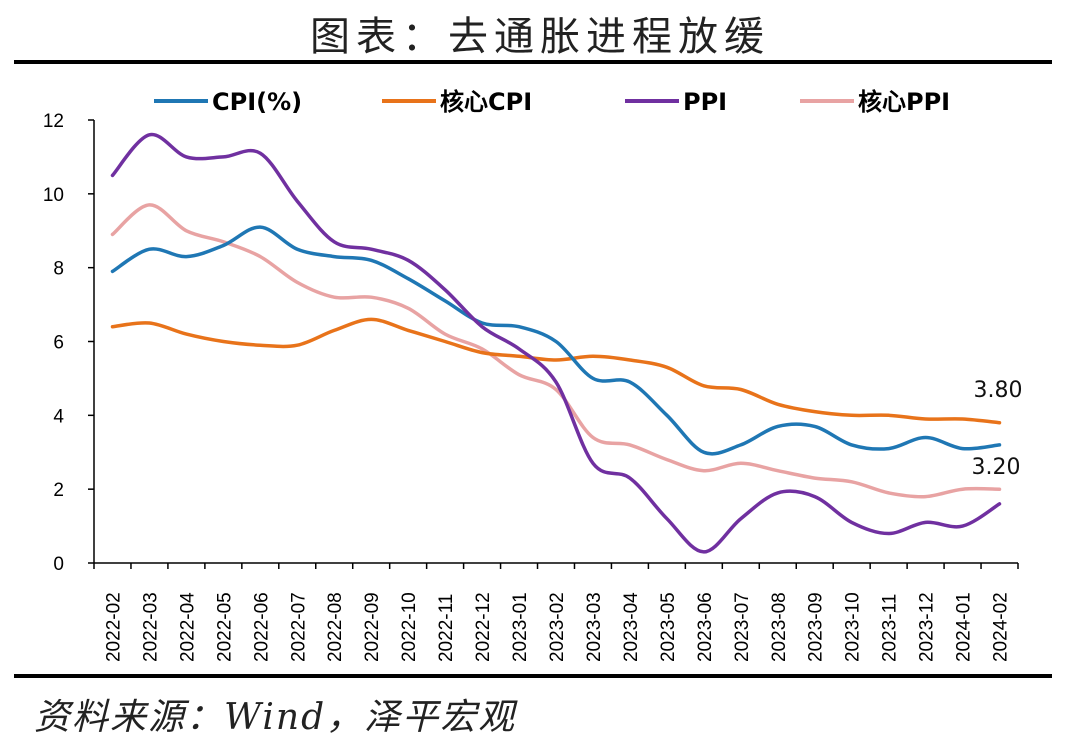  Describe the element at coordinates (996, 467) in the screenshot. I see `annotation-cpi-last: 3.20` at that location.